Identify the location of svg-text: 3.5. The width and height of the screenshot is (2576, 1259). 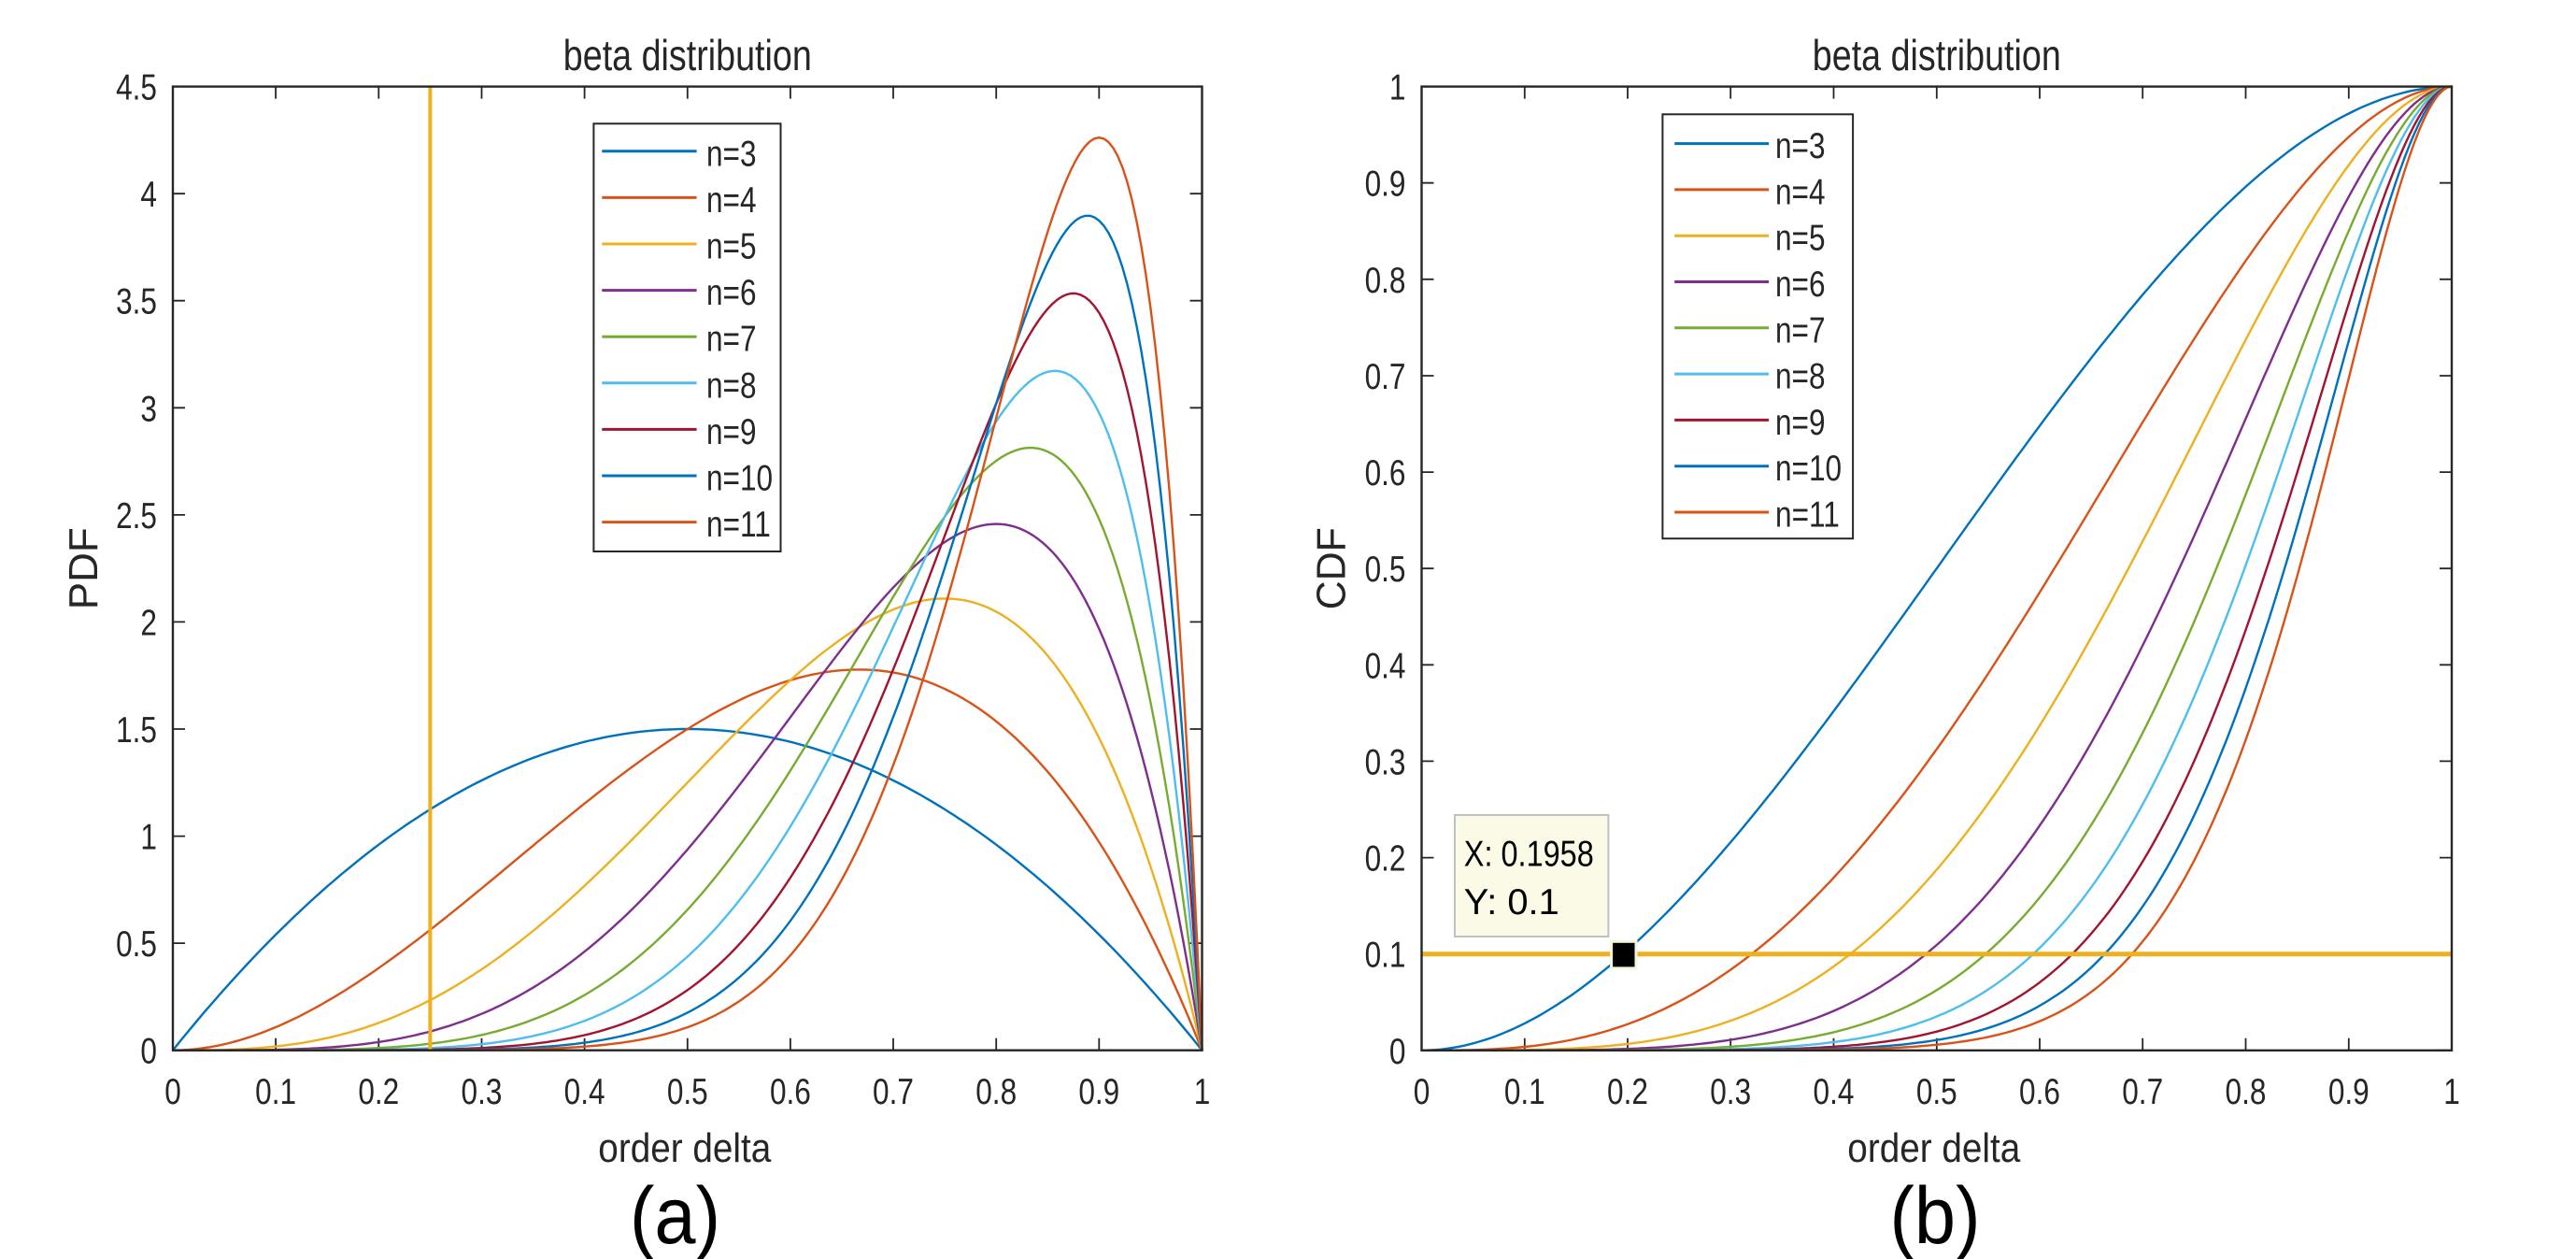
(136, 302).